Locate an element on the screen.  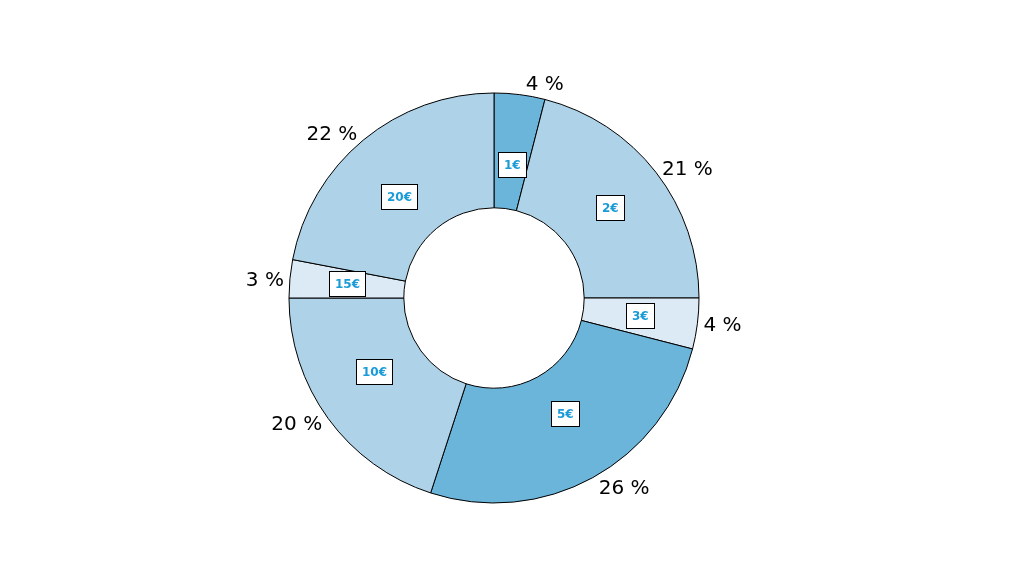
slice-label: 20€ is located at coordinates (400, 197).